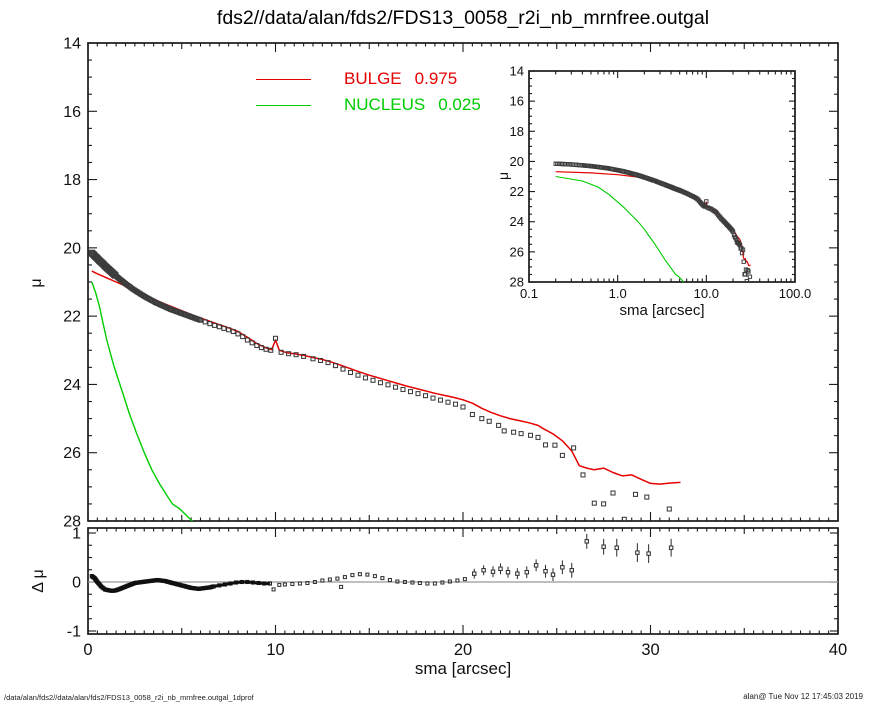 Image resolution: width=885 pixels, height=708 pixels. Describe the element at coordinates (529, 293) in the screenshot. I see `svg-text: 0.1` at that location.